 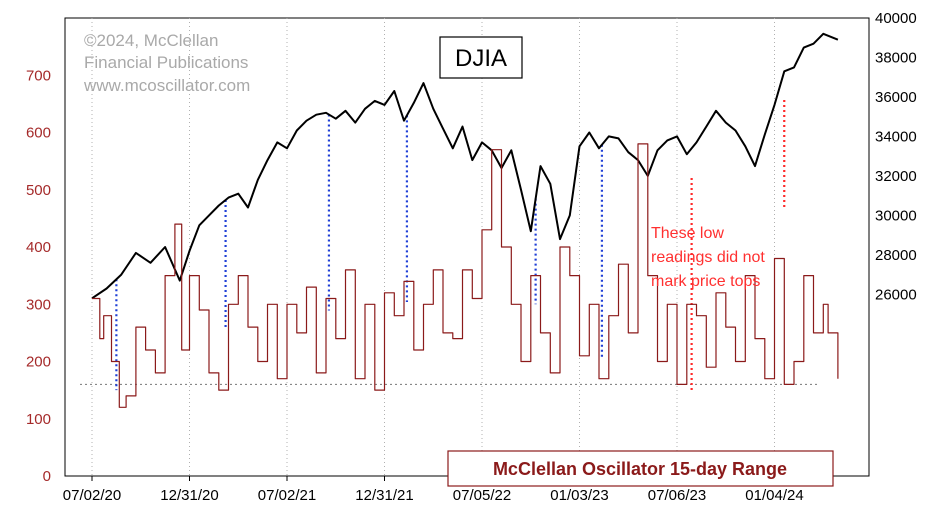 I want to click on right-tick-label: 40000, so click(x=896, y=18).